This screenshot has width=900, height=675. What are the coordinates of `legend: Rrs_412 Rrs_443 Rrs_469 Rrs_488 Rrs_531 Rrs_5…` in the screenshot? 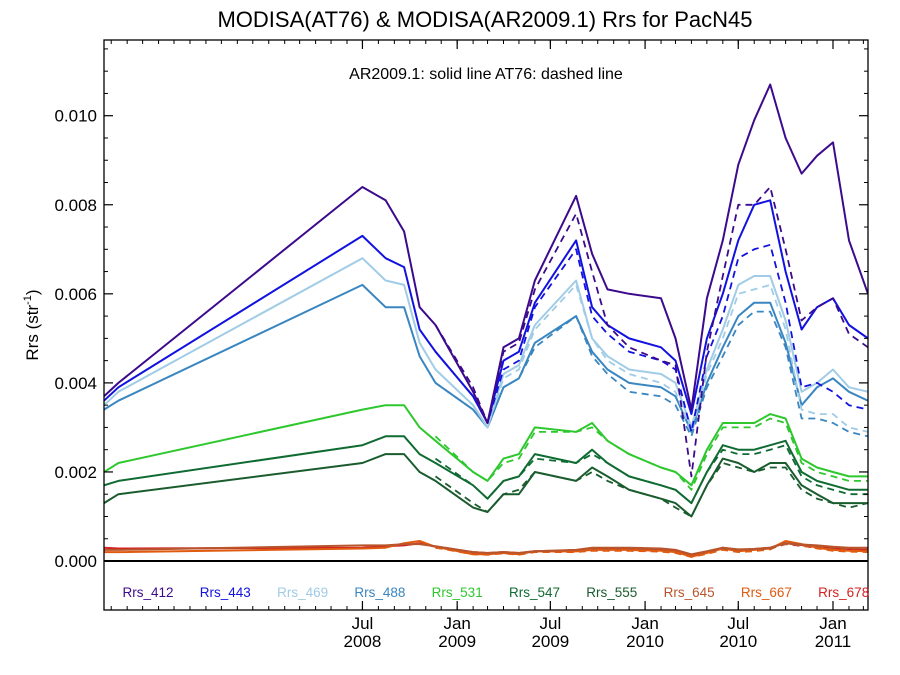 It's located at (495, 592).